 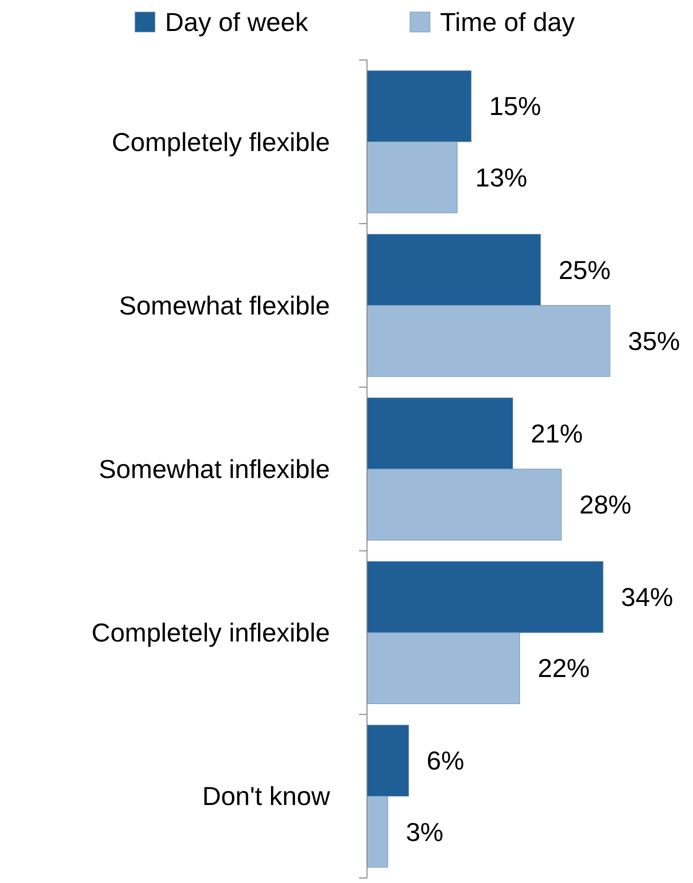 I want to click on data-label: 13%, so click(x=501, y=177).